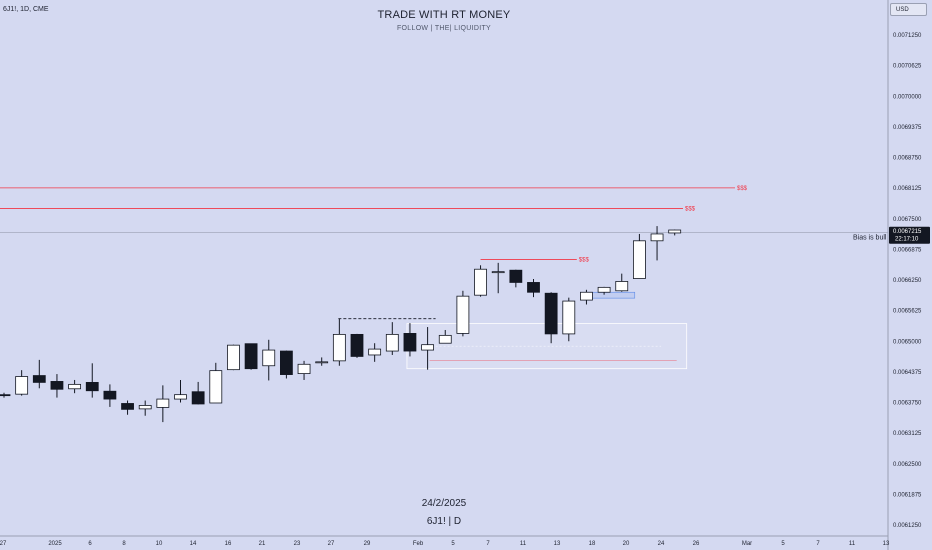 The width and height of the screenshot is (932, 550). I want to click on price-tick-label: 0.0068750, so click(907, 159).